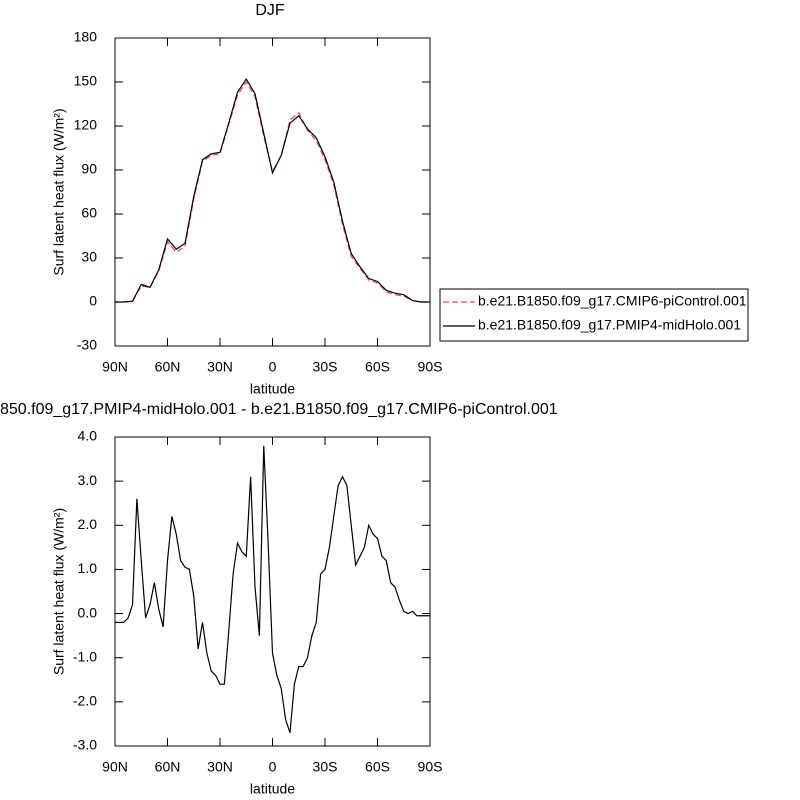 The height and width of the screenshot is (800, 800). What do you see at coordinates (93, 301) in the screenshot?
I see `y-tick-label: 0` at bounding box center [93, 301].